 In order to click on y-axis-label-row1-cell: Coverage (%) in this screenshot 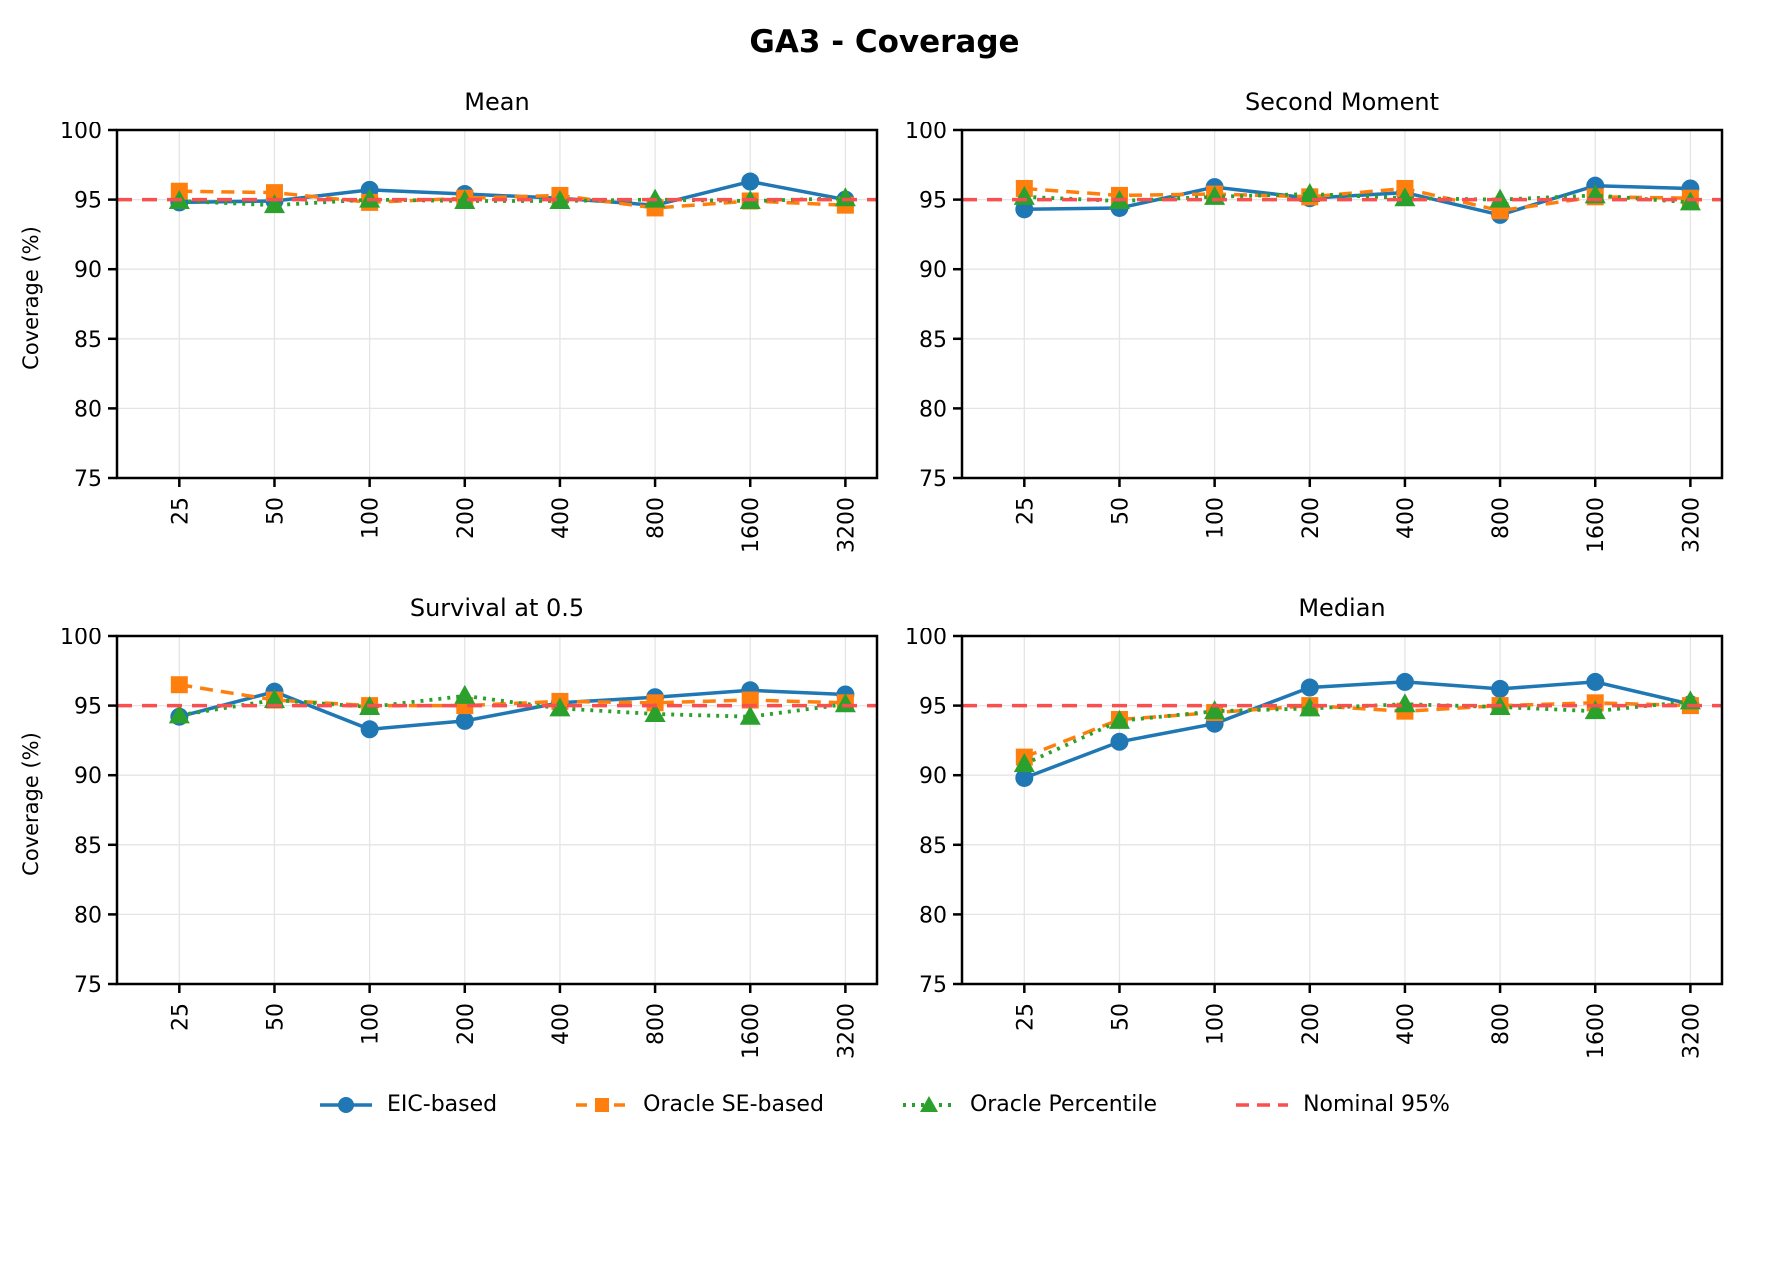, I will do `click(31, 328)`.